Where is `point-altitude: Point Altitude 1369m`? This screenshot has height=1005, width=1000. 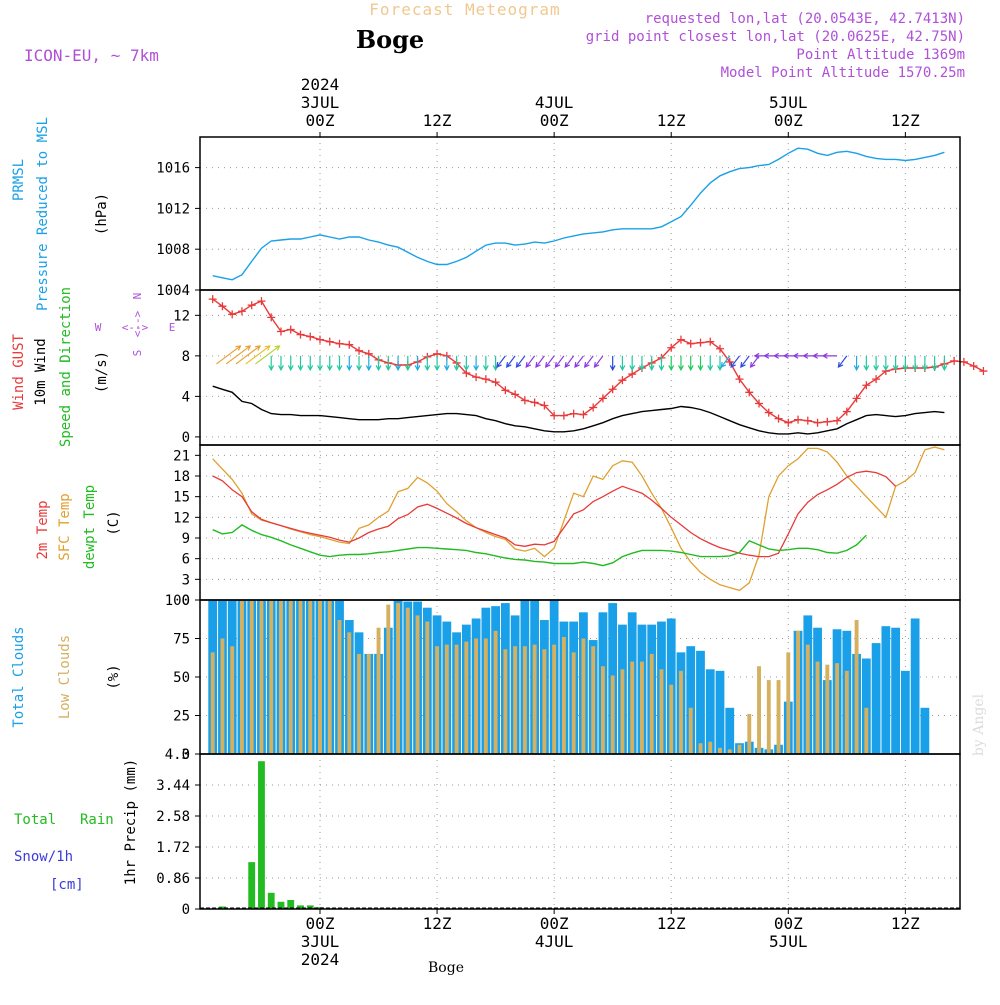
point-altitude: Point Altitude 1369m is located at coordinates (880, 55).